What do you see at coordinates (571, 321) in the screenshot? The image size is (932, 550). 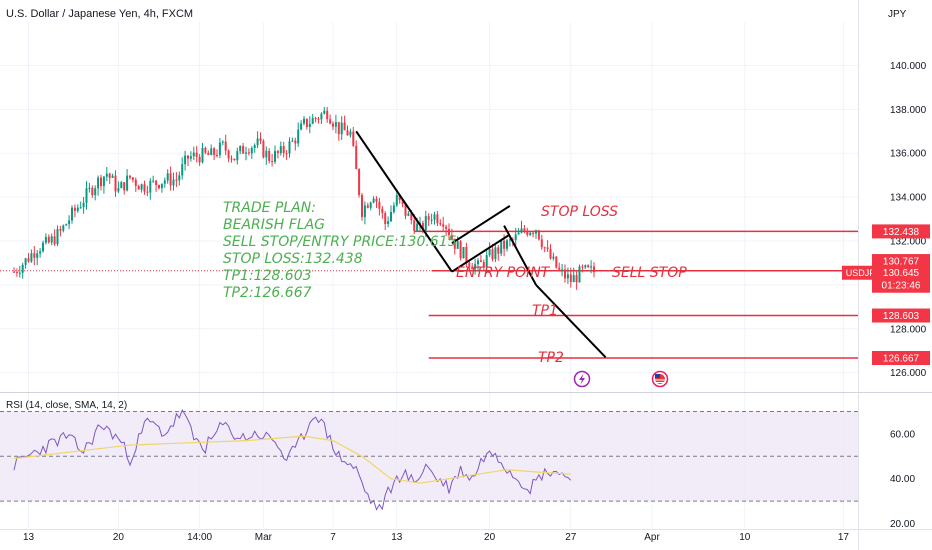 I see `projection-line` at bounding box center [571, 321].